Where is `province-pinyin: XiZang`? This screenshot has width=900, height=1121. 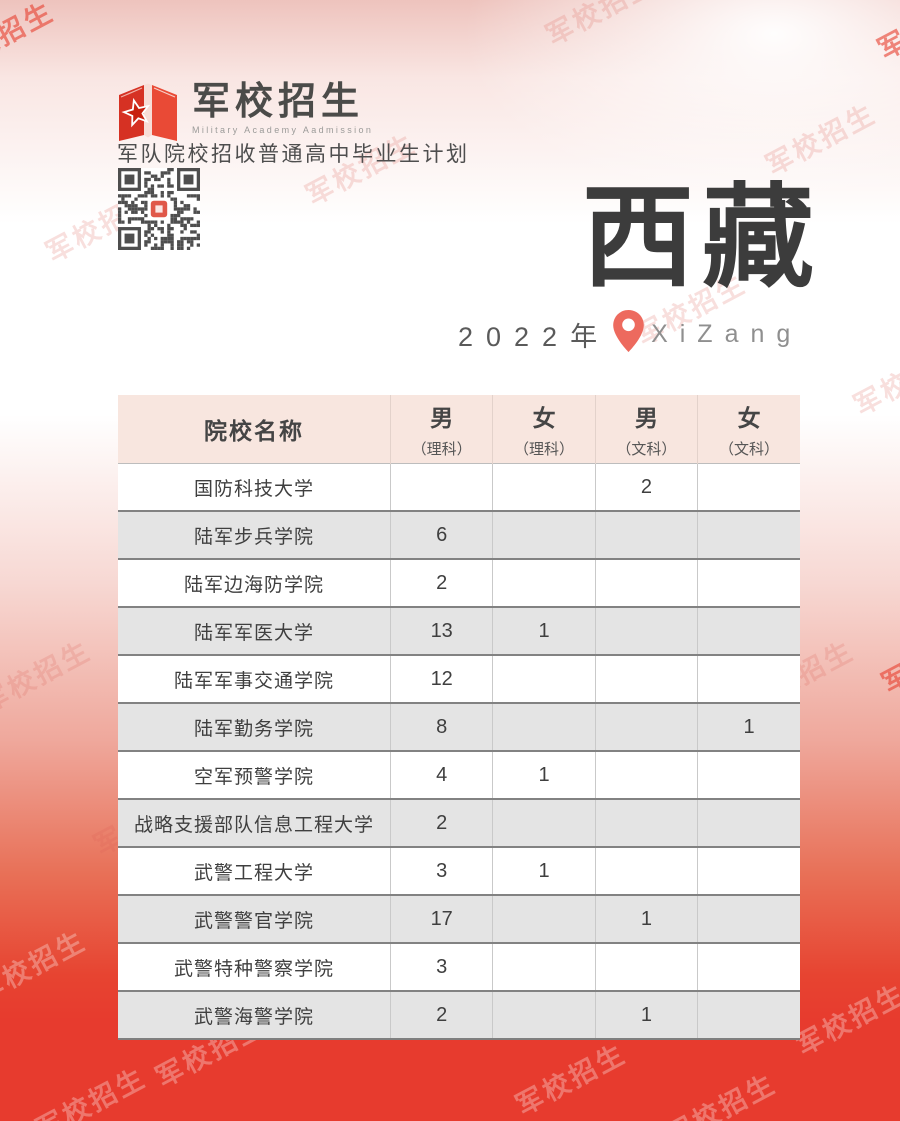
province-pinyin: XiZang is located at coordinates (727, 333).